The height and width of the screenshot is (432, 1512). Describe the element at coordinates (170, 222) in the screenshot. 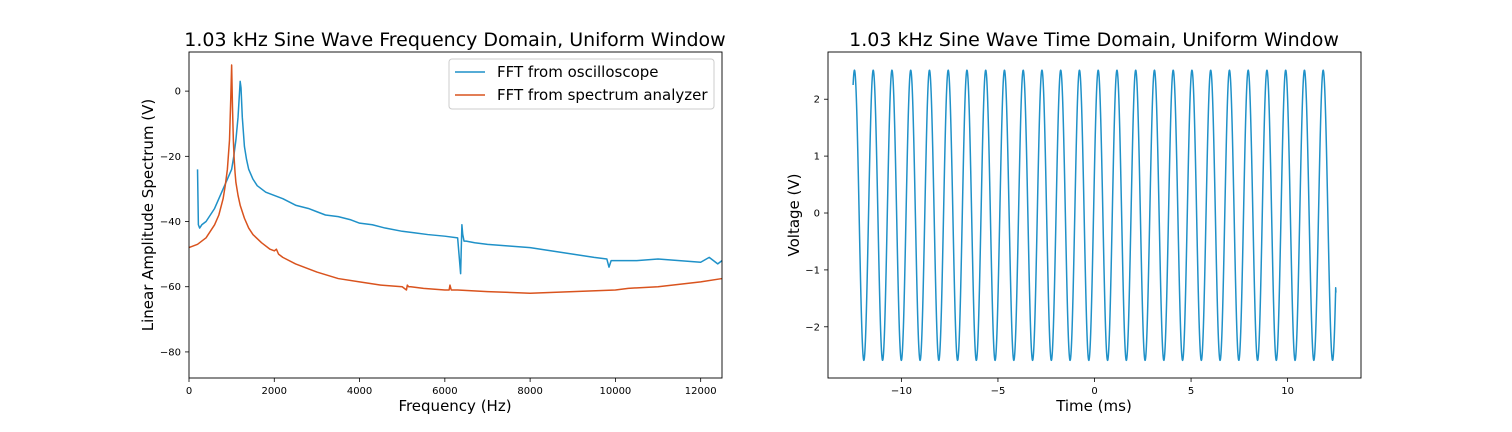

I see `y-tick-label: −40` at that location.